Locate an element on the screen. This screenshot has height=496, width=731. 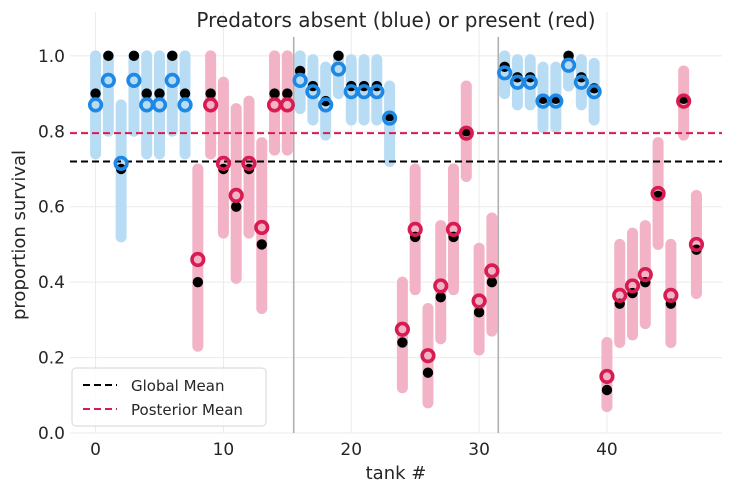
legend-label-global-mean: Global Mean is located at coordinates (178, 386).